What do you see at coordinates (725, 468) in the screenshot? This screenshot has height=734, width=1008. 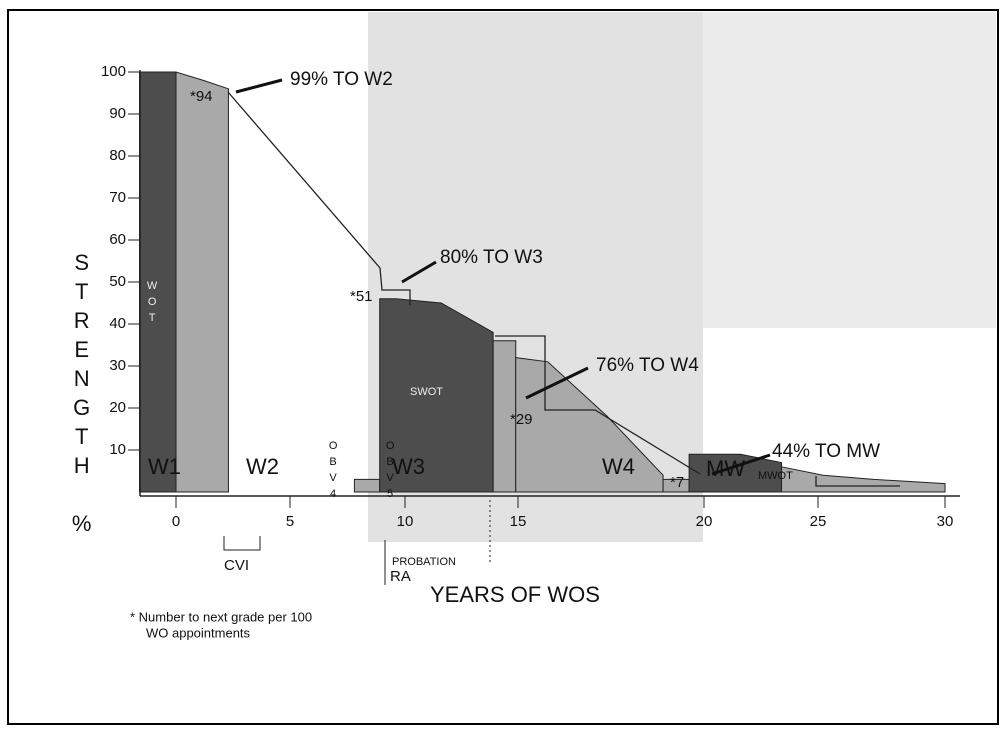 I see `grade-label: MW` at bounding box center [725, 468].